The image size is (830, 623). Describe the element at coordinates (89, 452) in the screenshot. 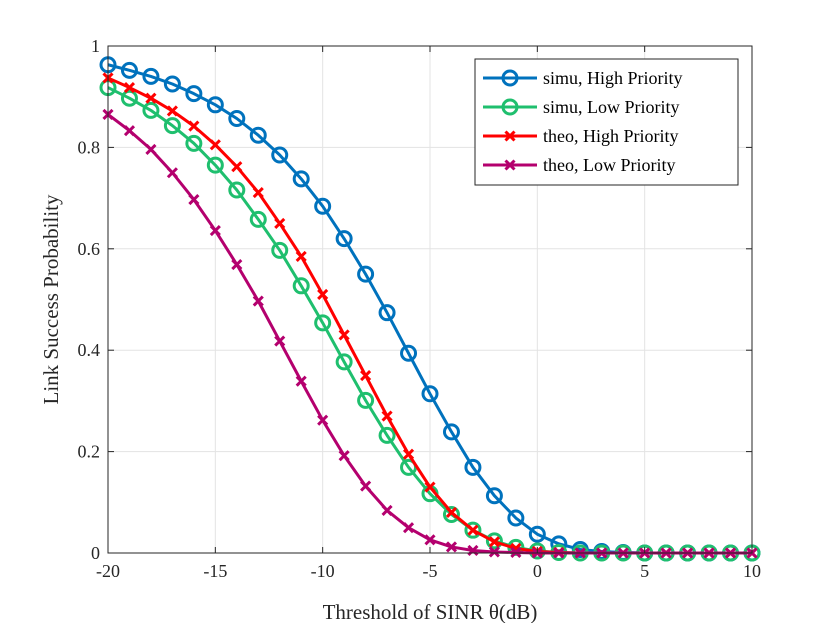

I see `y-tick-label: 0.2` at that location.